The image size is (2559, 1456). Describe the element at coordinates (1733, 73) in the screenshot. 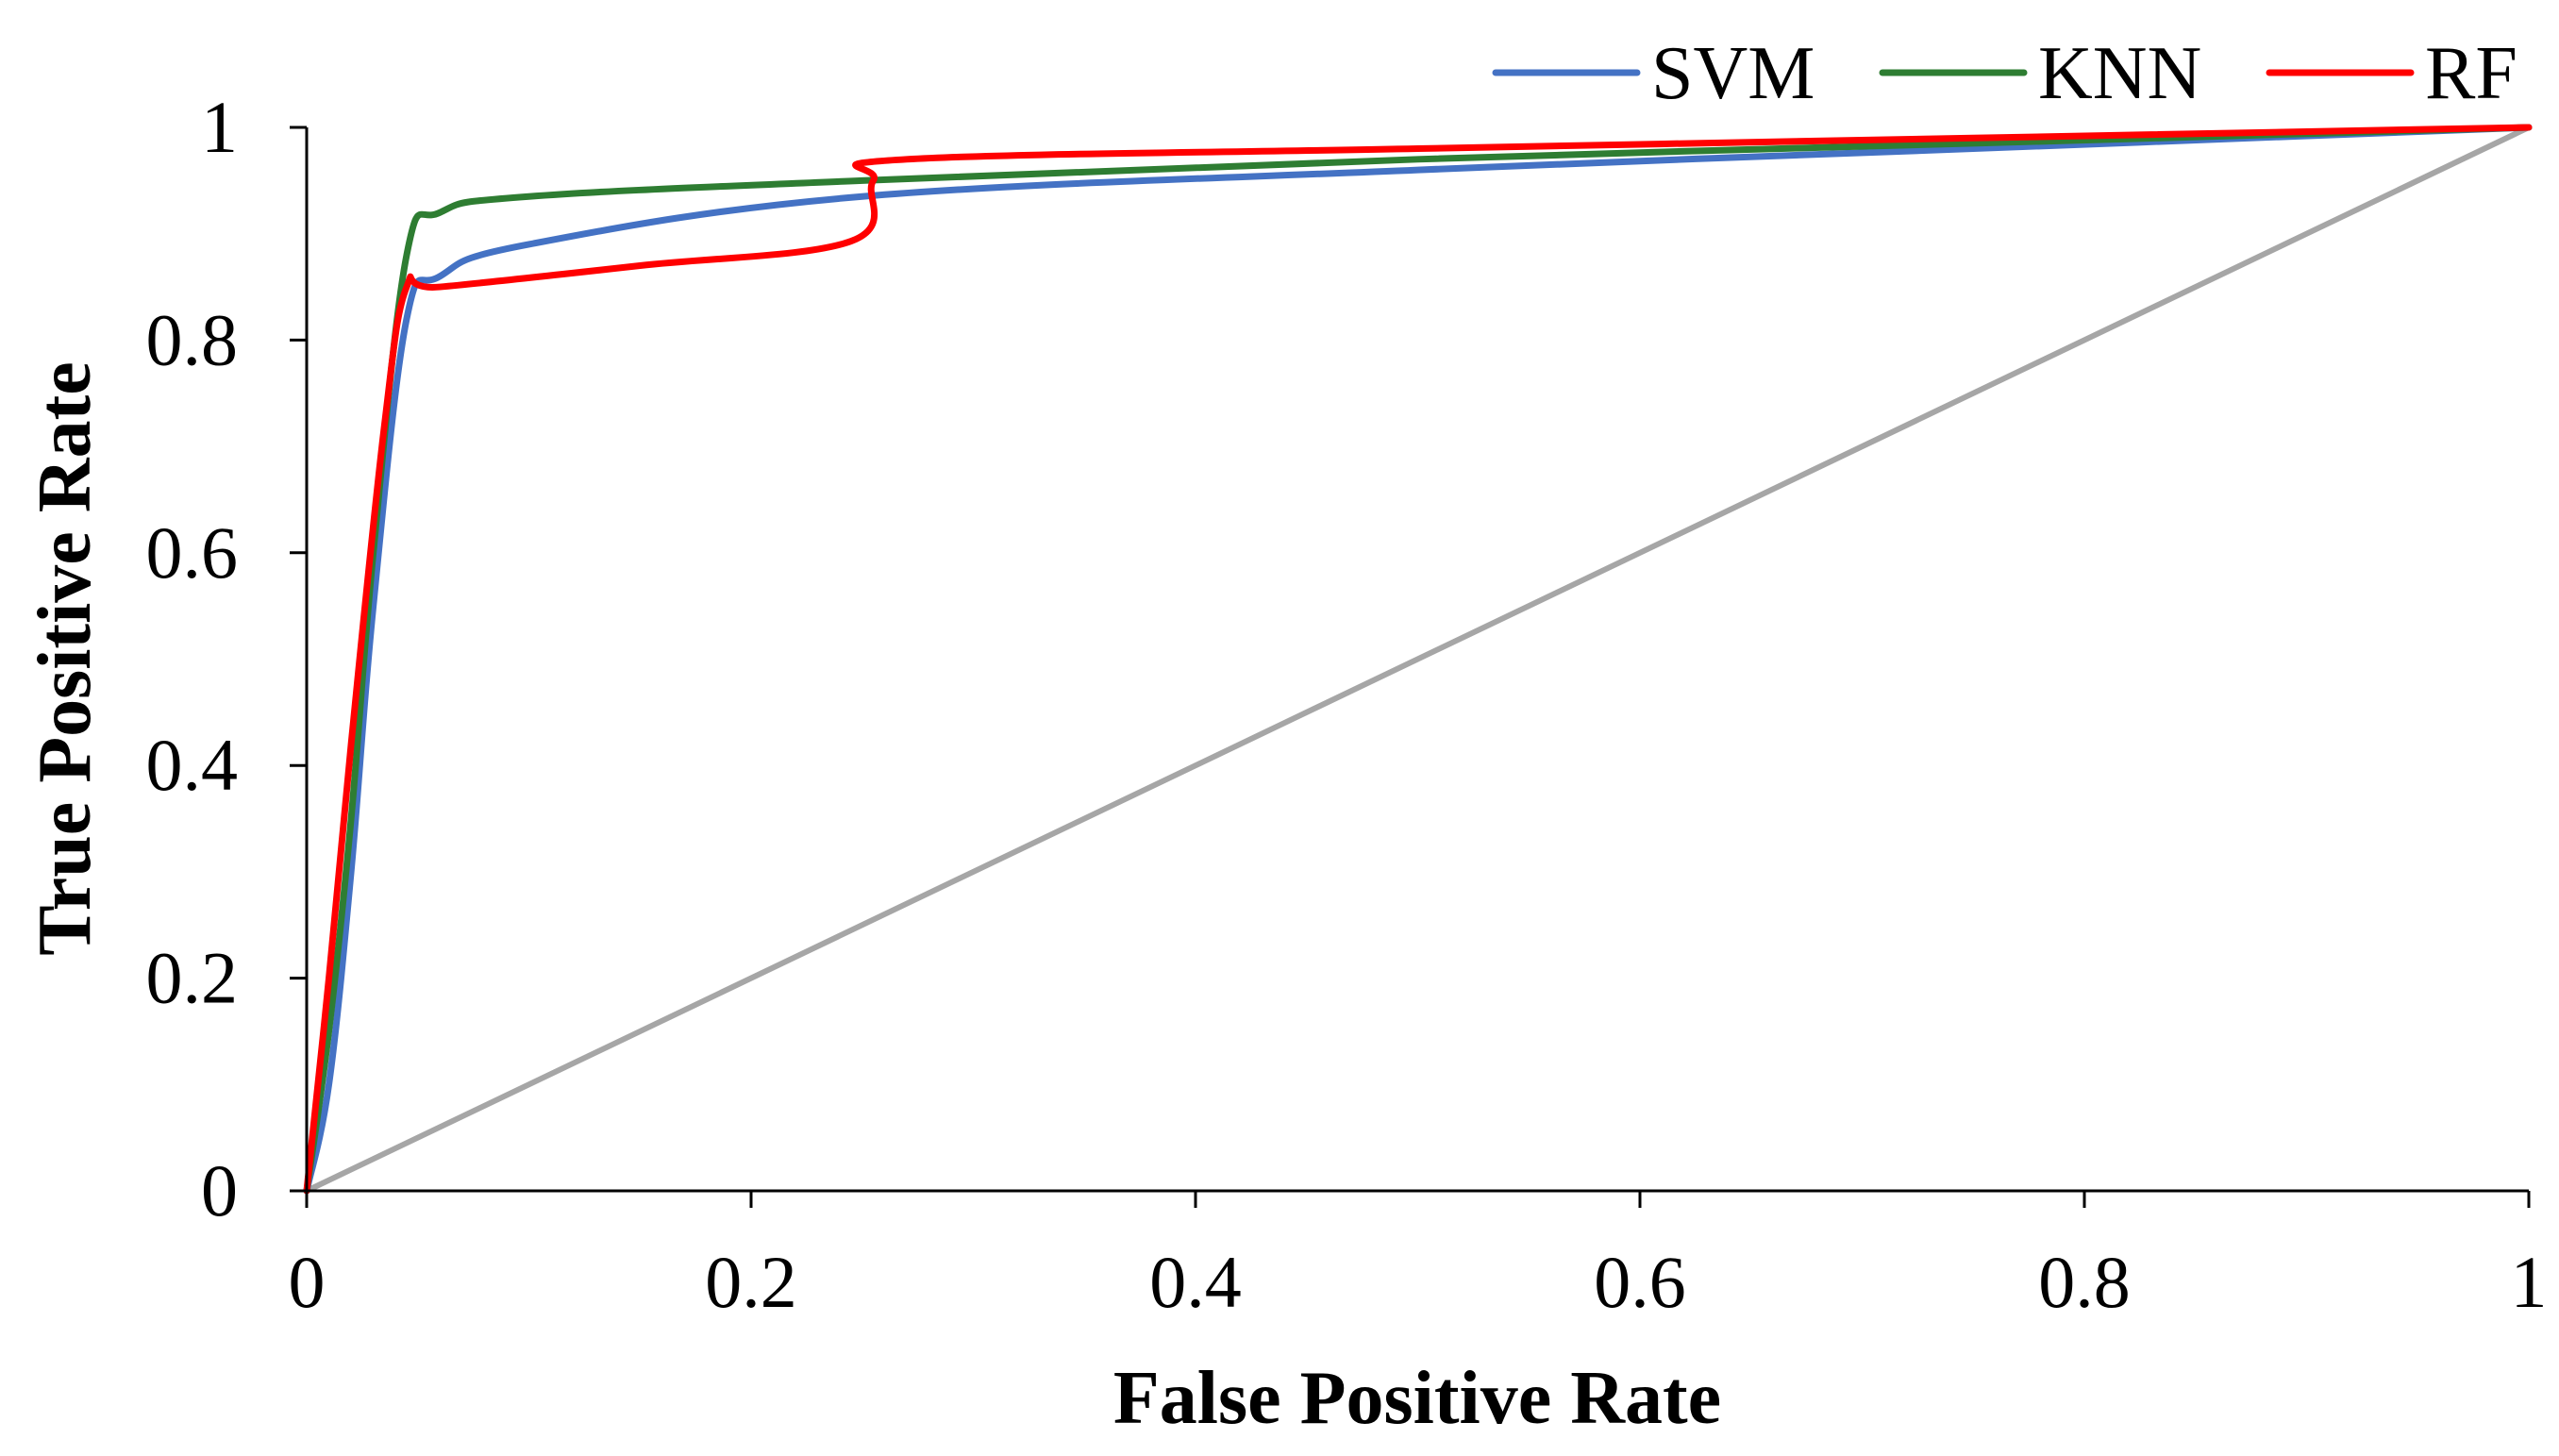

I see `legend-label-svm: SVM` at that location.